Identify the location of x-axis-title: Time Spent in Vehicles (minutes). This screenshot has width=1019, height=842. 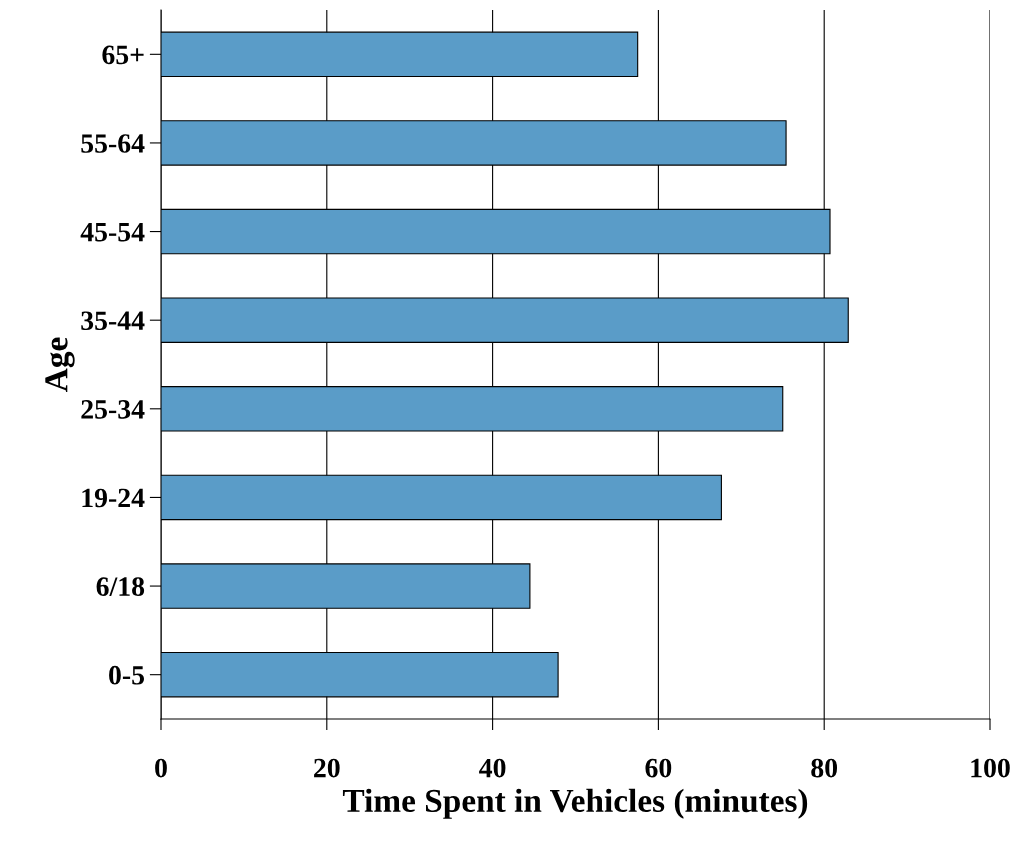
(575, 803).